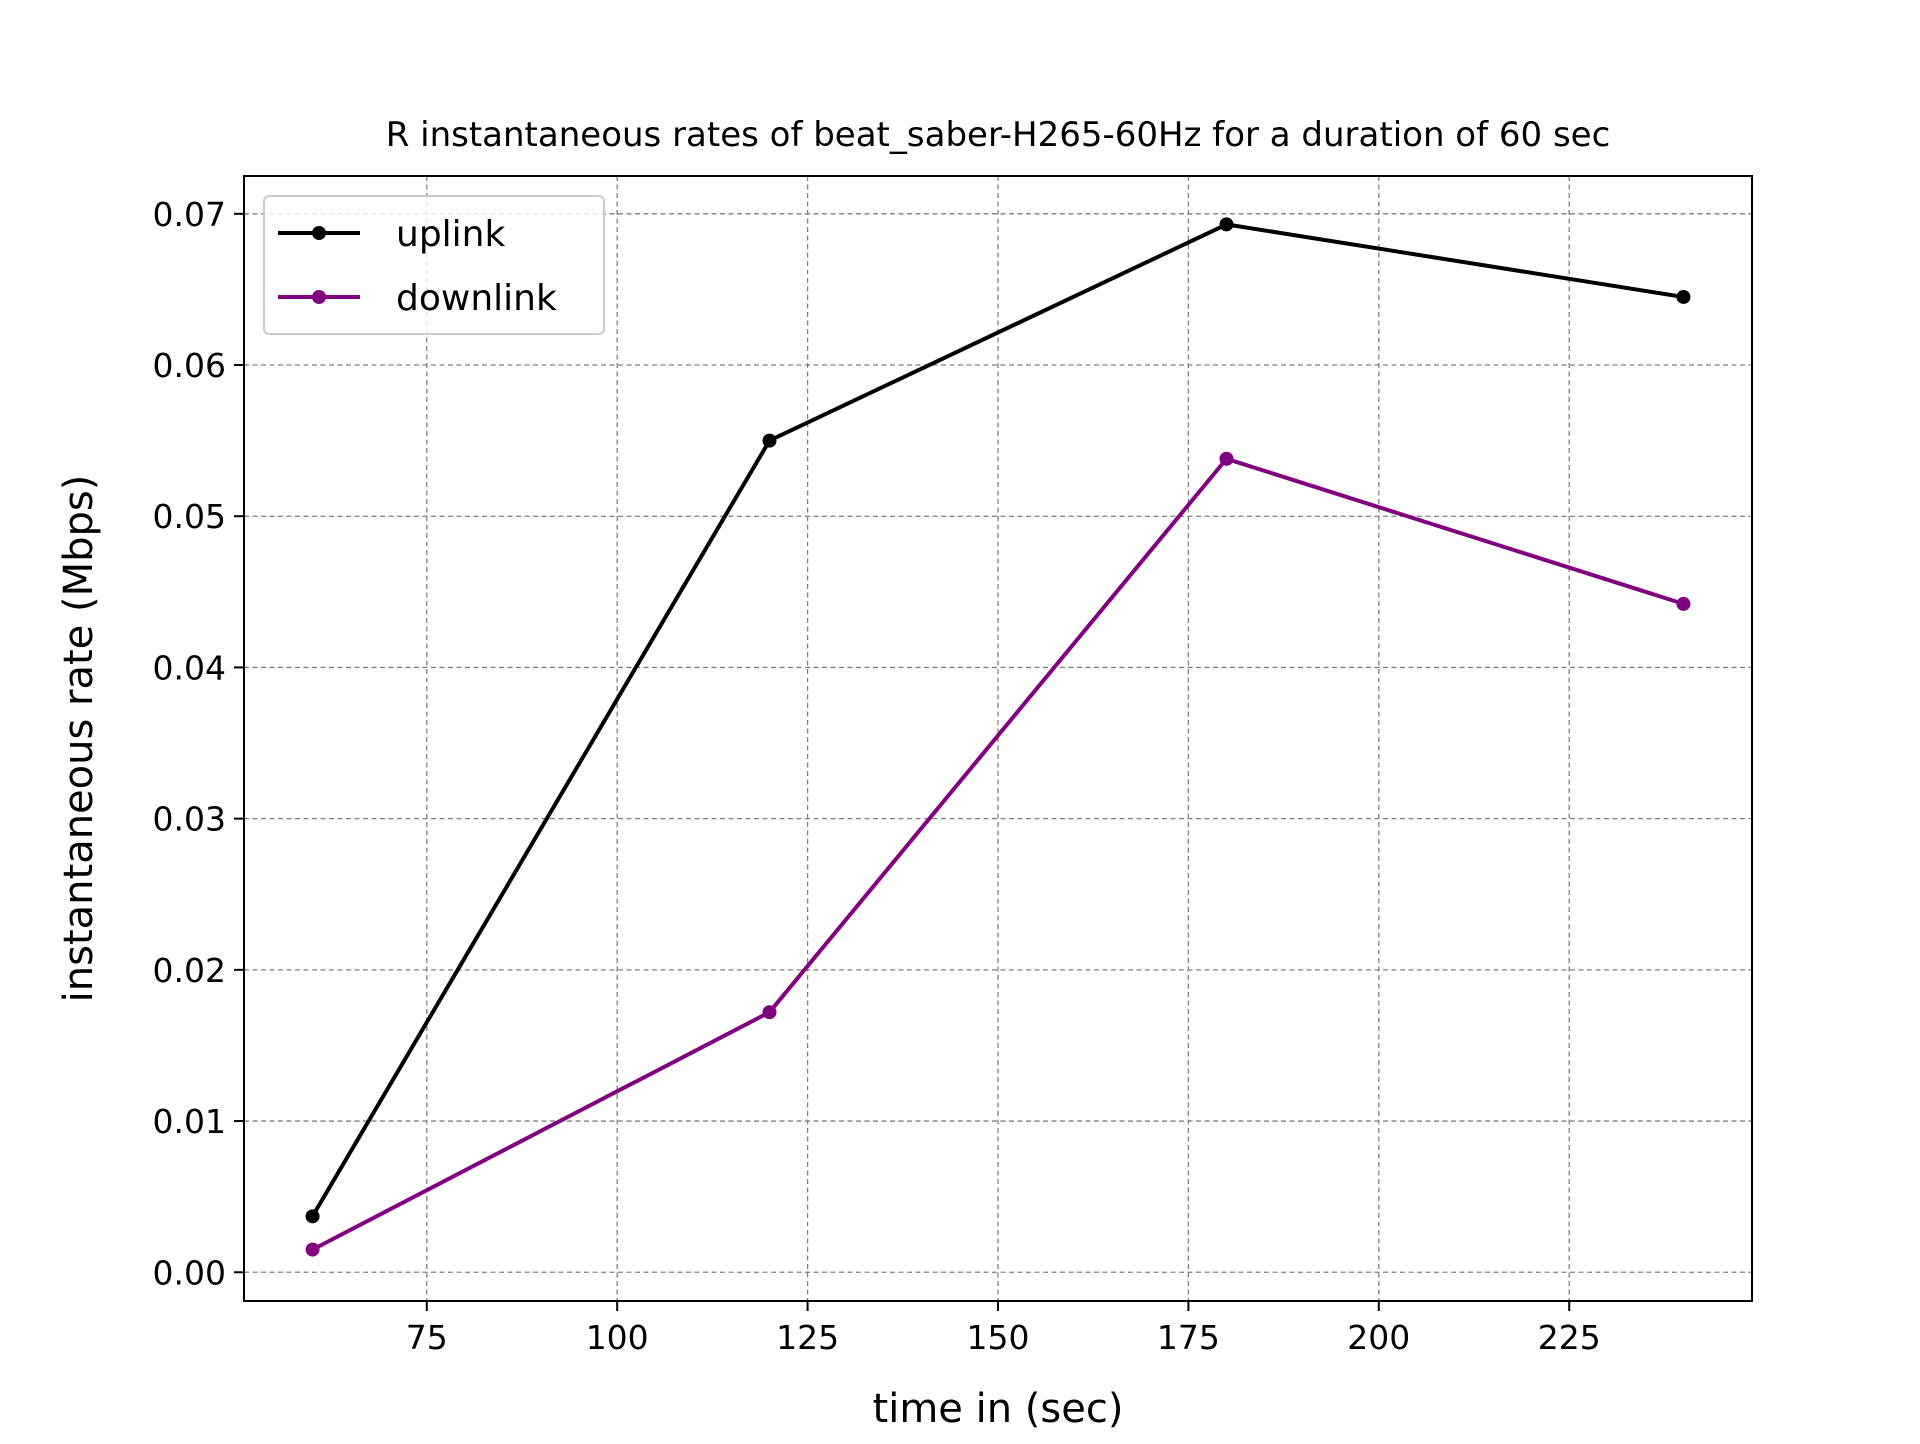 The image size is (1920, 1444). Describe the element at coordinates (189, 516) in the screenshot. I see `y-tick-label: 0.05` at that location.